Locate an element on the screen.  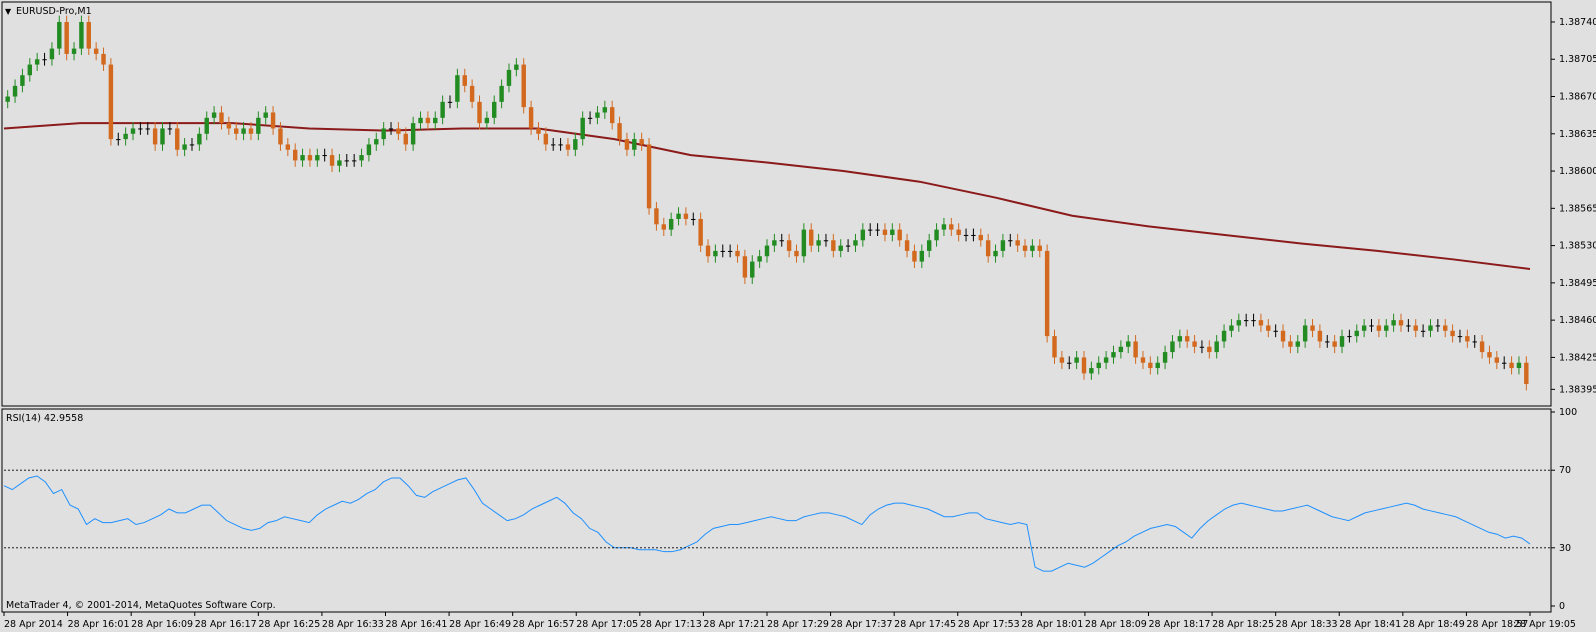
price-tick-label: 1.38740 is located at coordinates (1577, 22).